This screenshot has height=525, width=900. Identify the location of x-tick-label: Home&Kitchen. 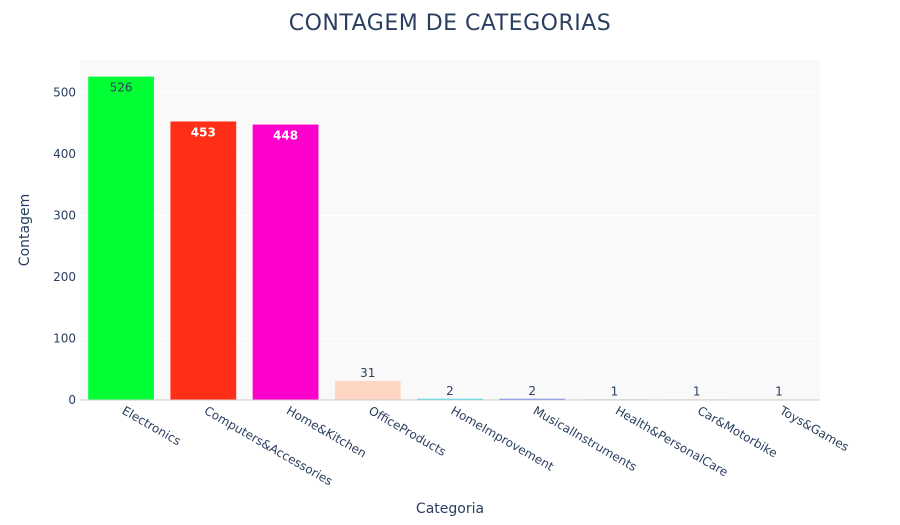
(326, 431).